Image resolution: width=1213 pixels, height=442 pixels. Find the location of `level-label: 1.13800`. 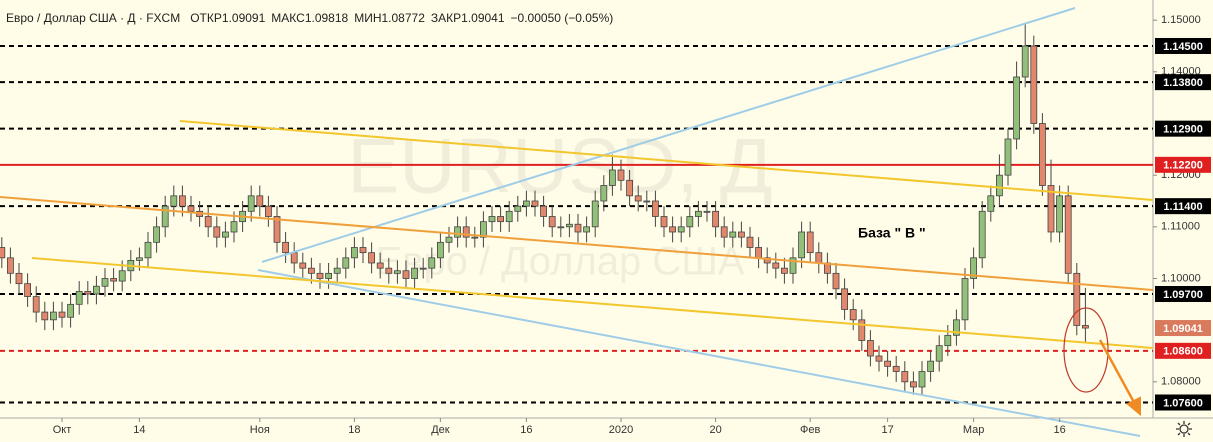

level-label: 1.13800 is located at coordinates (1183, 83).